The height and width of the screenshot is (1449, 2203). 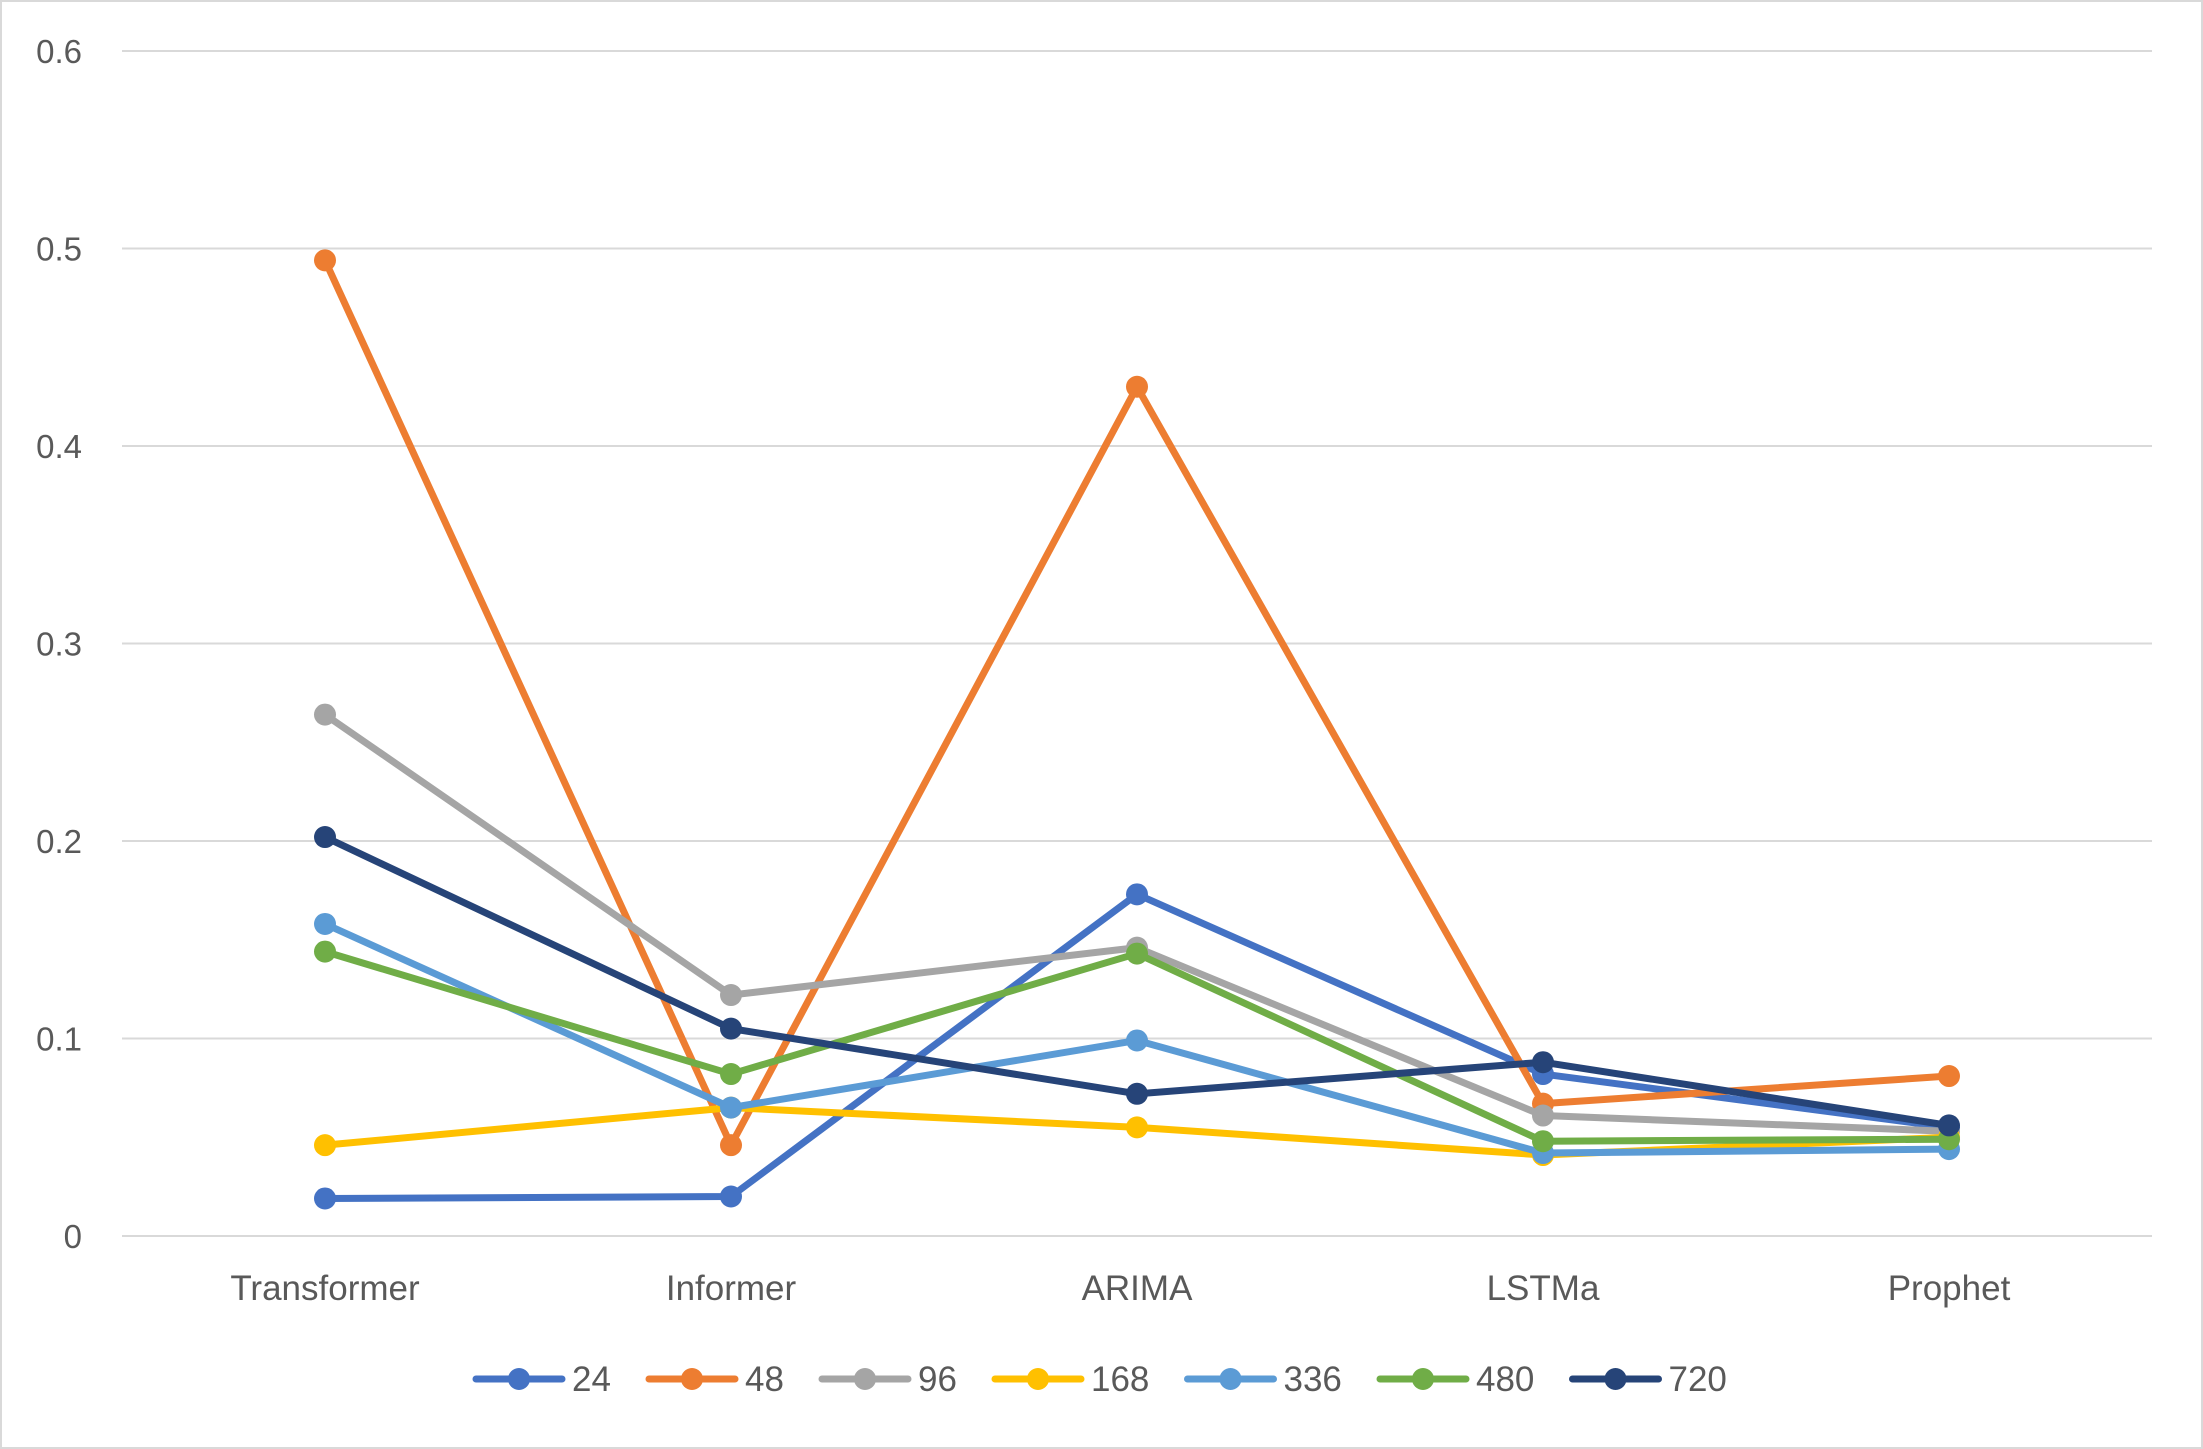 I want to click on legend-label: 336, so click(x=1313, y=1379).